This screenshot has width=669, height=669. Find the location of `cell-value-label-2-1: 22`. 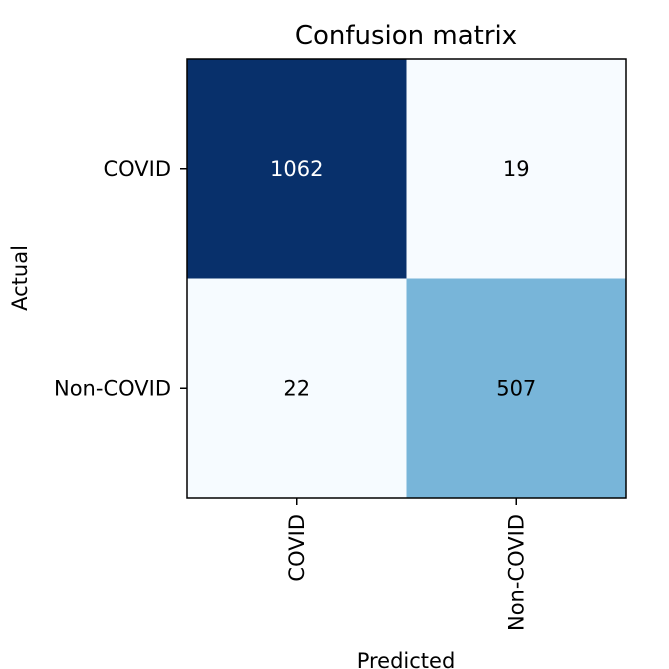

cell-value-label-2-1: 22 is located at coordinates (296, 388).